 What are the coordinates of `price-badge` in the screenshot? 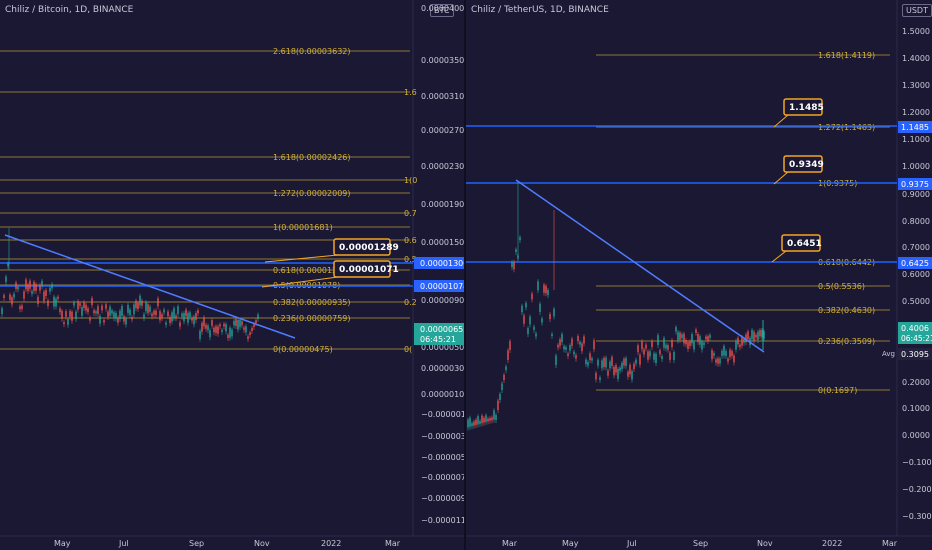 It's located at (915, 263).